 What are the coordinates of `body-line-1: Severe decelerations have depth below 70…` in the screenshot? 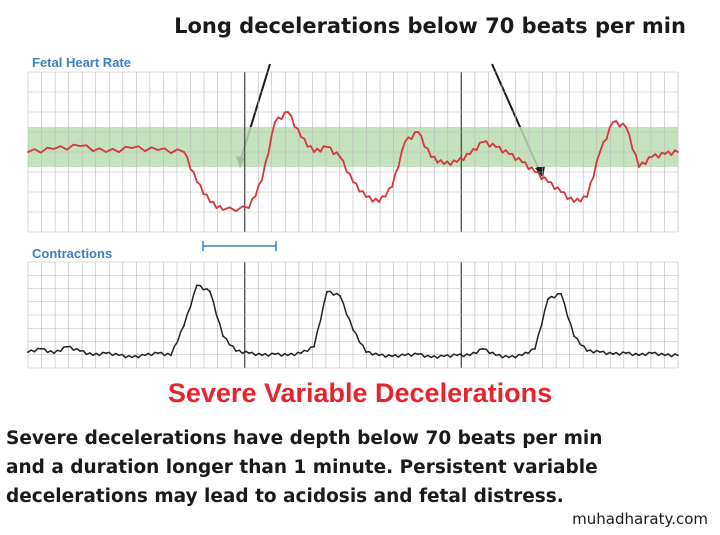 It's located at (304, 438).